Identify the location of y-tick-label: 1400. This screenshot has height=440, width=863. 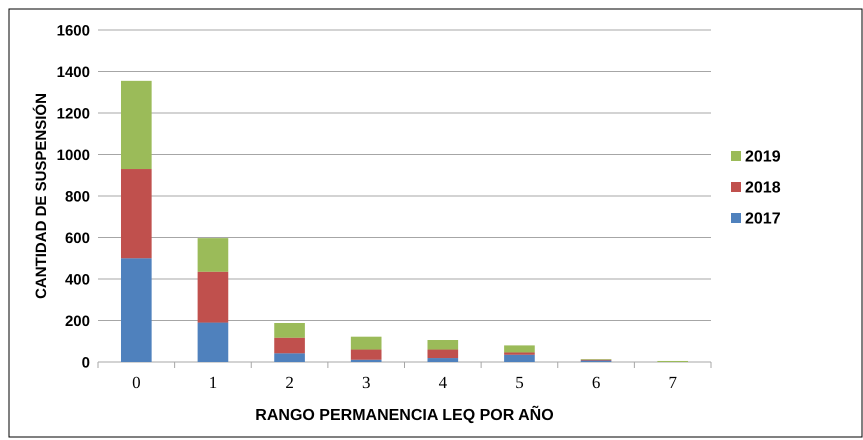
(73, 72).